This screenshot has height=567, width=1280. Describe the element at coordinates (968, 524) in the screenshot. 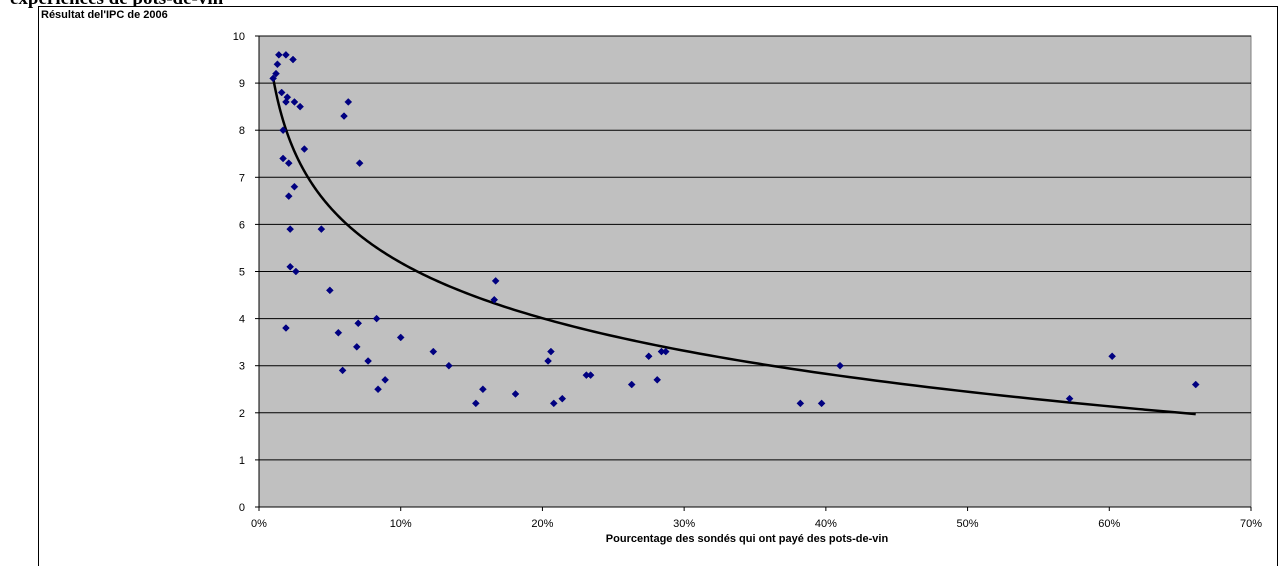

I see `x-tick-label: 50%` at that location.